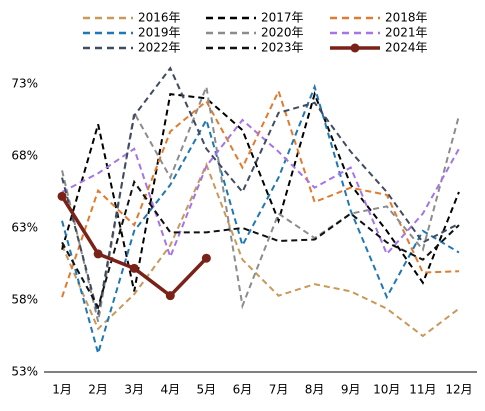 Image resolution: width=485 pixels, height=411 pixels. What do you see at coordinates (62, 390) in the screenshot?
I see `x-tick-label: 1月` at bounding box center [62, 390].